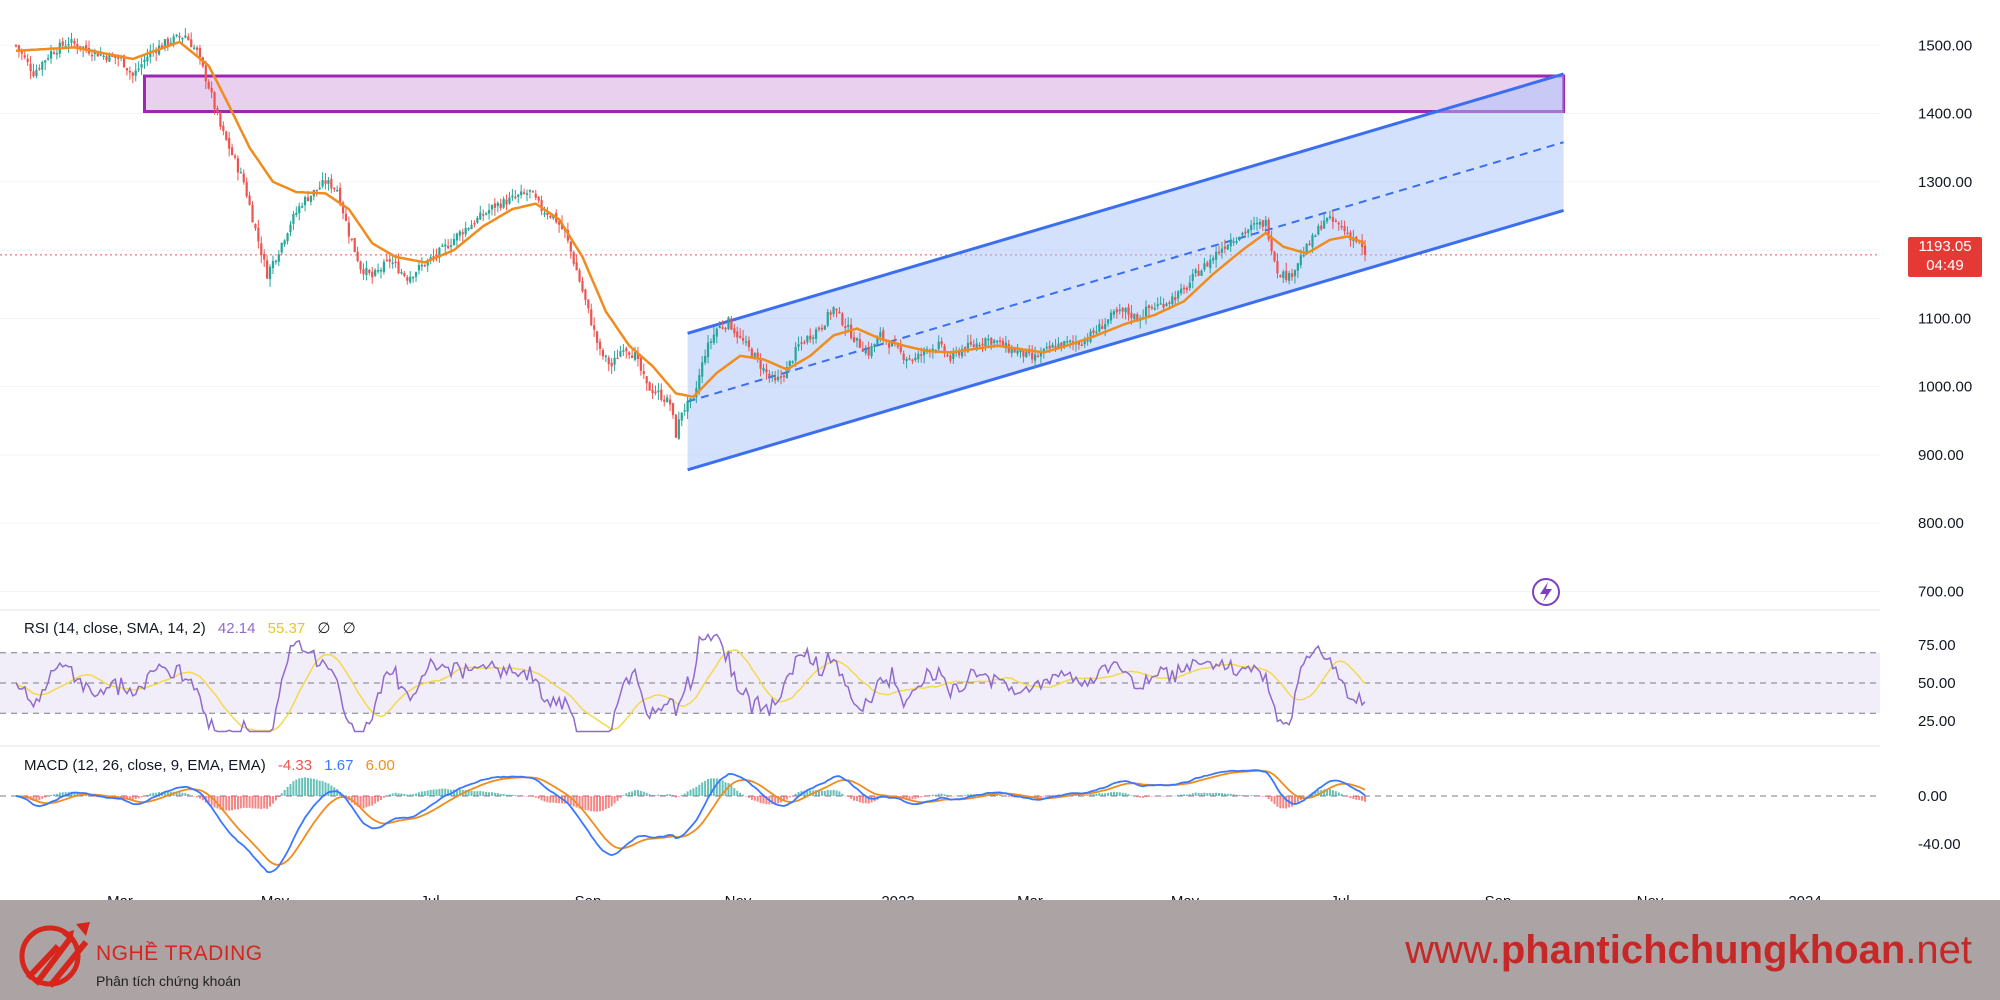 The width and height of the screenshot is (2000, 1000). Describe the element at coordinates (1945, 182) in the screenshot. I see `price-tick-label: 1300.00` at that location.